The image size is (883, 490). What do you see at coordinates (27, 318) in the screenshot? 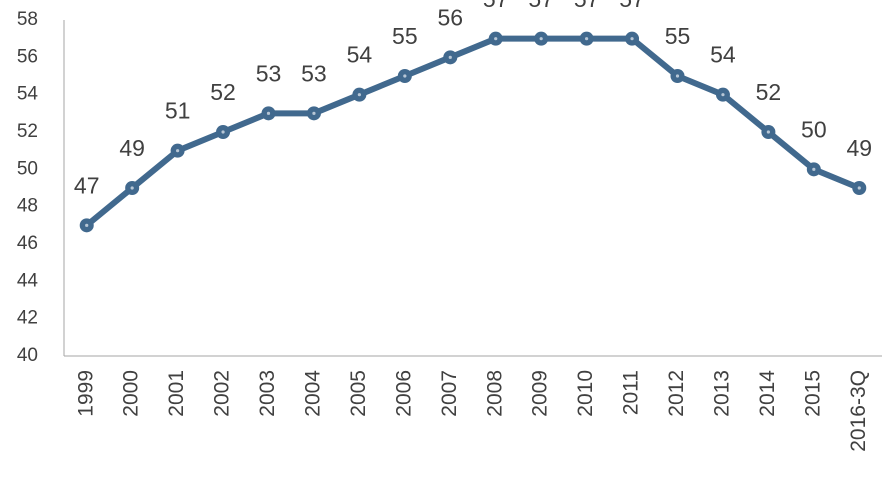
I see `y-tick-label: 42` at bounding box center [27, 318].